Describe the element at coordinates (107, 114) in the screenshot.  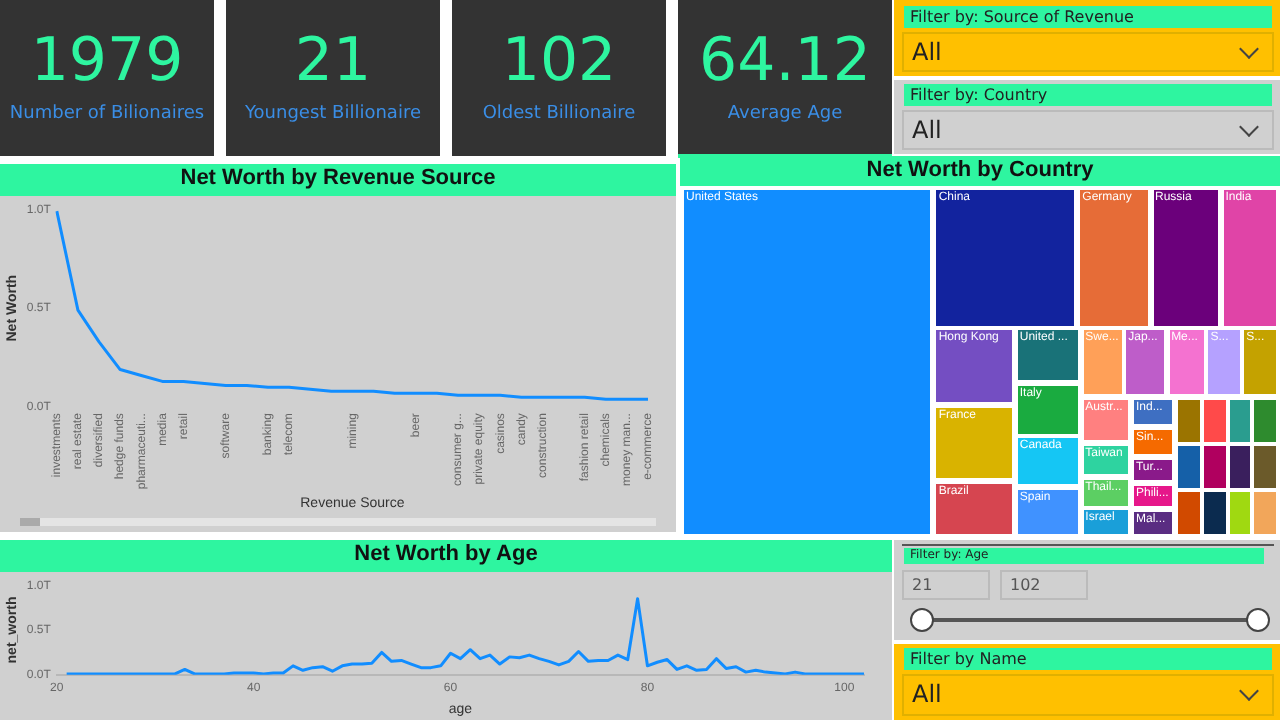
I see `text: Number of Bilionaires` at that location.